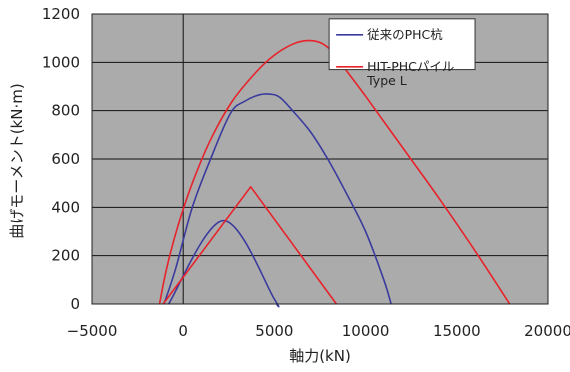  Describe the element at coordinates (17, 160) in the screenshot. I see `y-axis-title: 曲げモーメント(kN·m)` at that location.